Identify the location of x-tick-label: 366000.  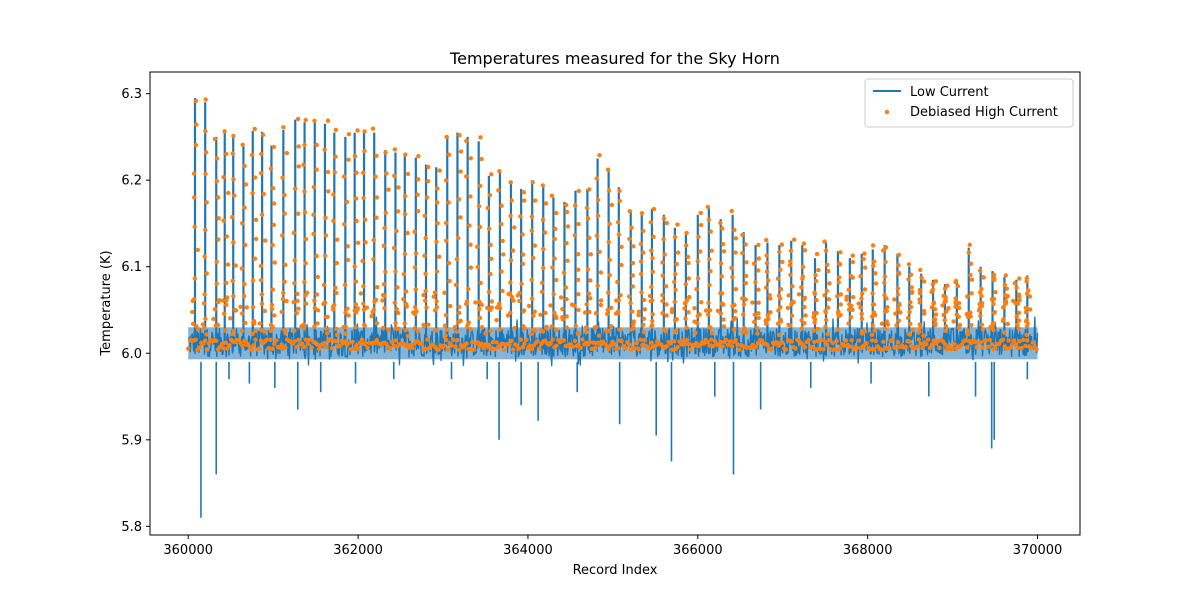
(698, 550).